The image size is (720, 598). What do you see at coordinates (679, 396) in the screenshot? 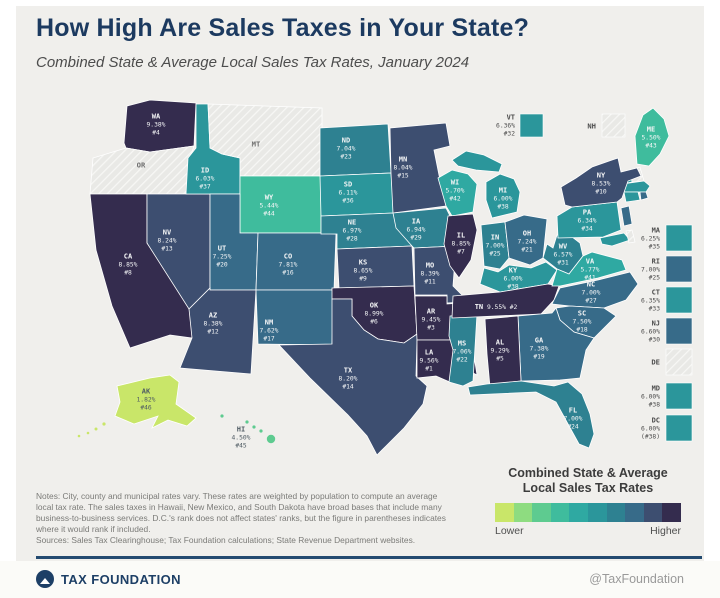
I see `state-md` at bounding box center [679, 396].